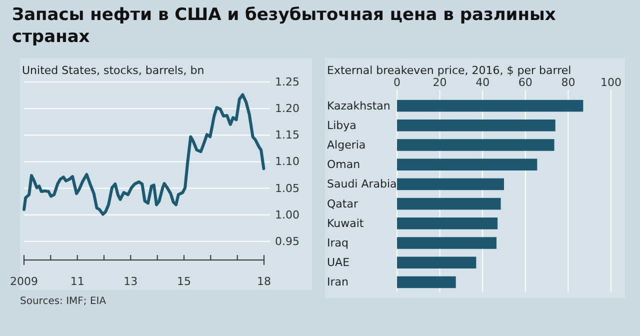  I want to click on x-tick-label: 100, so click(611, 82).